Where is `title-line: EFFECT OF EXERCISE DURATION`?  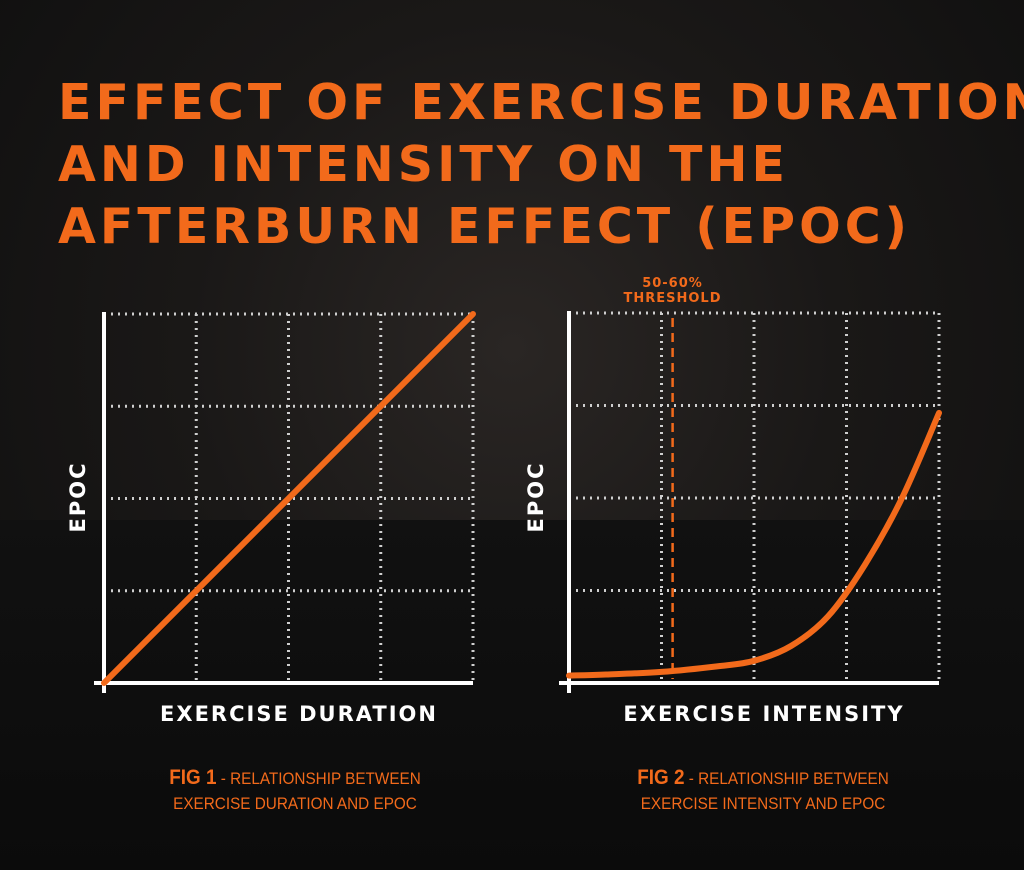 title-line: EFFECT OF EXERCISE DURATION is located at coordinates (541, 102).